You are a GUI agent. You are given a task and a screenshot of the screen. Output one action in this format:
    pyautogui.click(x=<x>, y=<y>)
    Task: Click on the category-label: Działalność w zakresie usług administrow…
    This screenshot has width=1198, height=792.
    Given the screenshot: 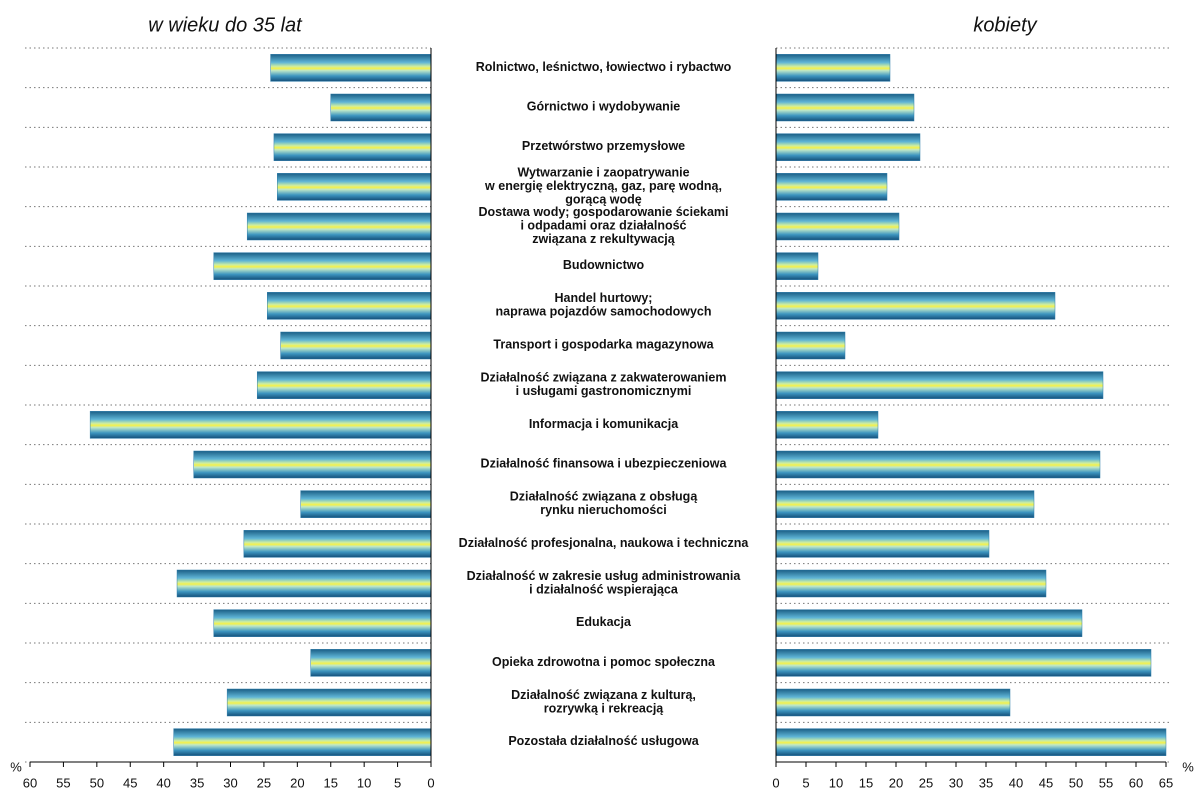 What is the action you would take?
    pyautogui.click(x=604, y=583)
    